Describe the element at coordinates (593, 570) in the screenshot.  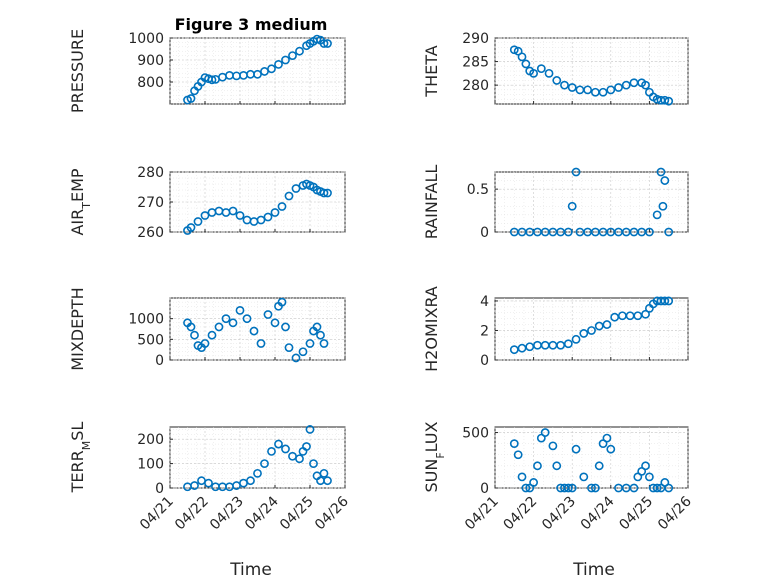
I see `xlabel-right: Time` at that location.